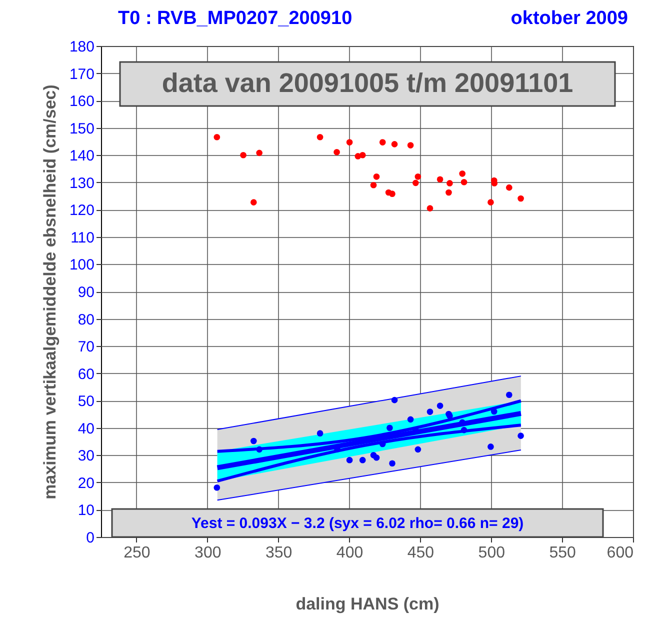  What do you see at coordinates (492, 553) in the screenshot?
I see `x-tick-label: 500` at bounding box center [492, 553].